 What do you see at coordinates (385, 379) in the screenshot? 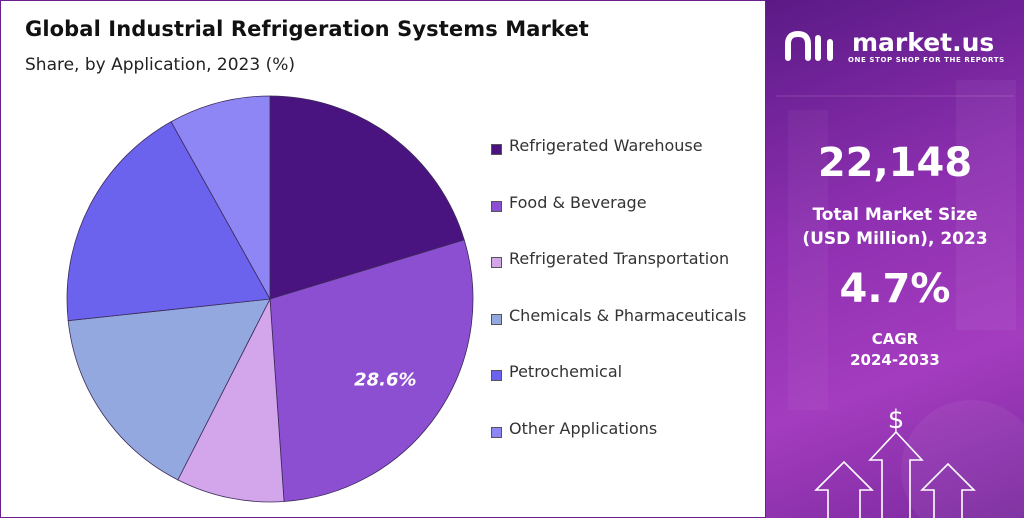
I see `pie-data-label: 28.6%` at bounding box center [385, 379].